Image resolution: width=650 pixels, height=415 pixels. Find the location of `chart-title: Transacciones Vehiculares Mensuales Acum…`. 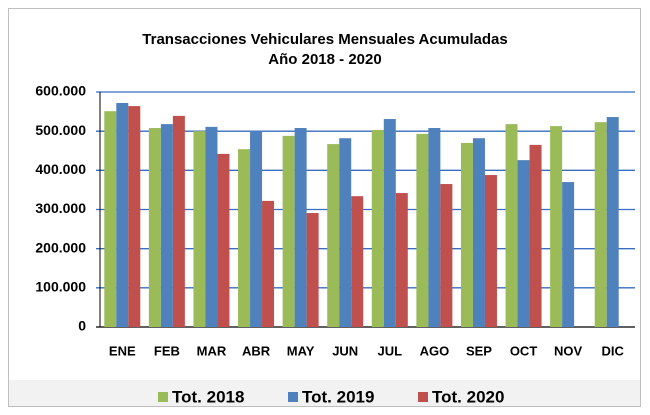

chart-title: Transacciones Vehiculares Mensuales Acum… is located at coordinates (324, 39).